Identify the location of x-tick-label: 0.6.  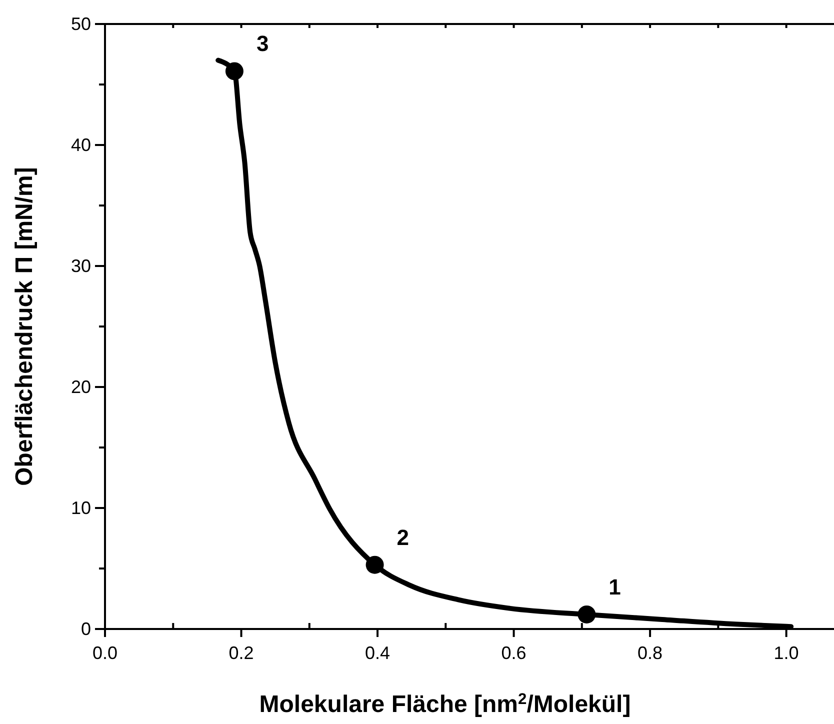
(513, 653).